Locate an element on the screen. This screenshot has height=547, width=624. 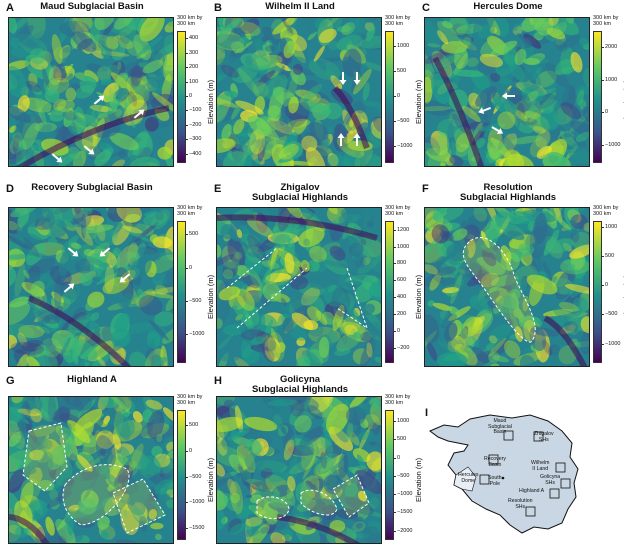
colorbar-tick-label: −1000 is located at coordinates (402, 146).